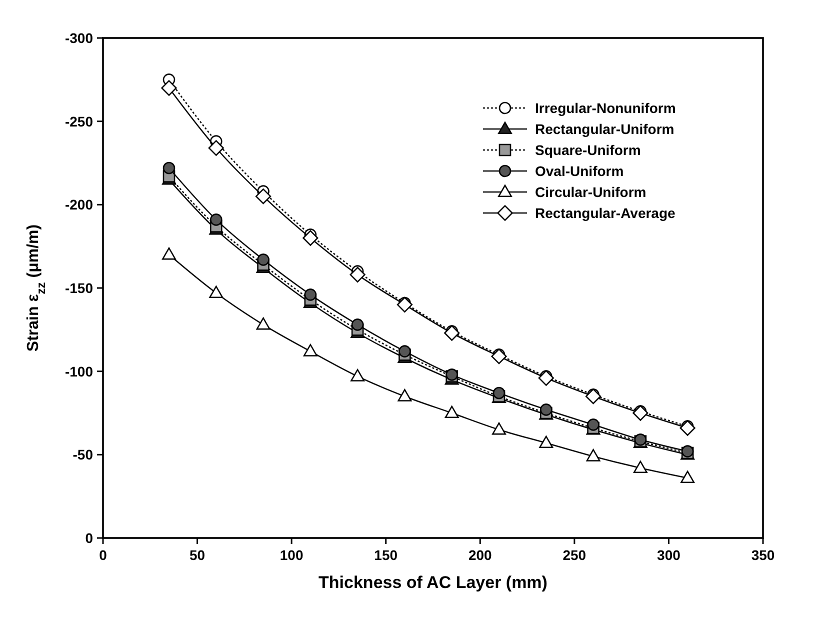 Image resolution: width=821 pixels, height=632 pixels. What do you see at coordinates (605, 213) in the screenshot?
I see `legend-label: Rectangular-Average` at bounding box center [605, 213].